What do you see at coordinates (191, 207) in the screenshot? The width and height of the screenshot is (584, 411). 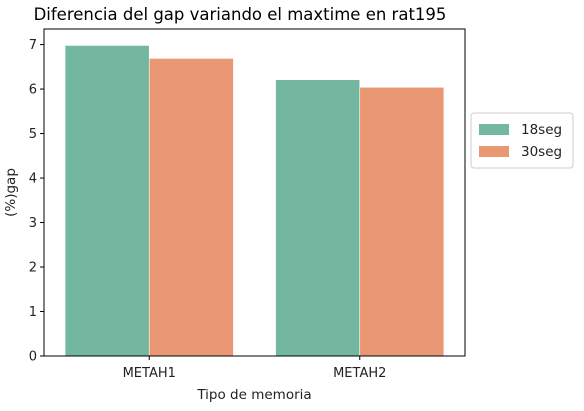 I see `bar-30seg-METAH1` at bounding box center [191, 207].